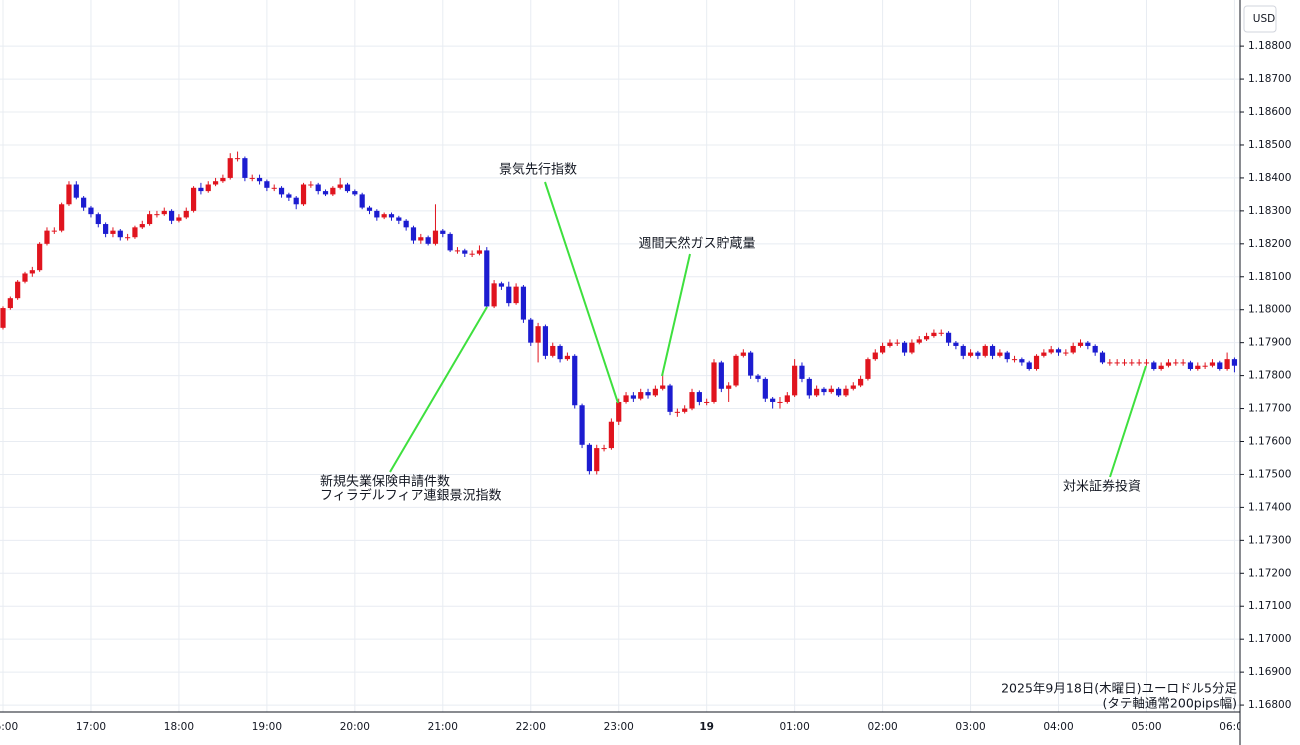  I want to click on y-tick-label: 1.17000, so click(1269, 639).